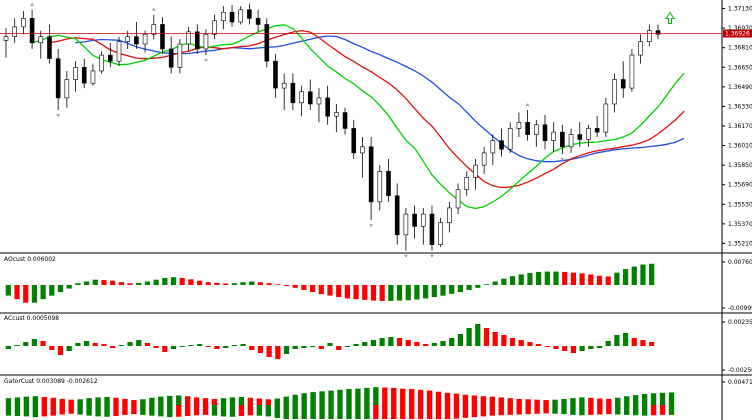  I want to click on price-tick-label: 1.35370, so click(740, 224).